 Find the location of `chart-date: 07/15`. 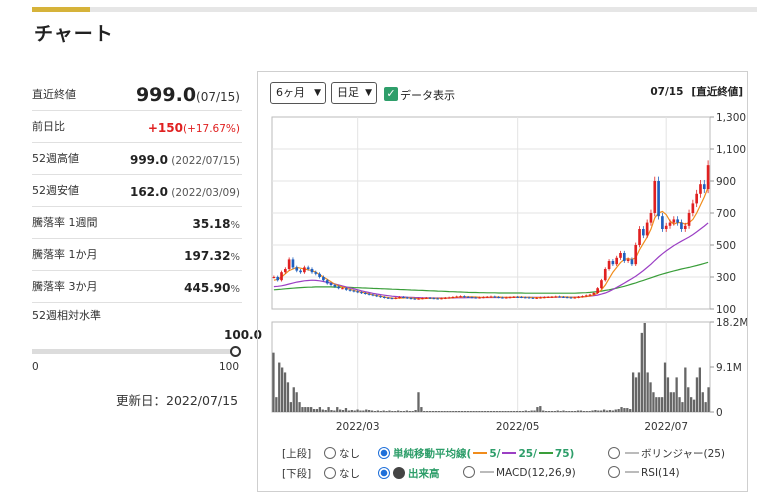

chart-date: 07/15 is located at coordinates (667, 92).